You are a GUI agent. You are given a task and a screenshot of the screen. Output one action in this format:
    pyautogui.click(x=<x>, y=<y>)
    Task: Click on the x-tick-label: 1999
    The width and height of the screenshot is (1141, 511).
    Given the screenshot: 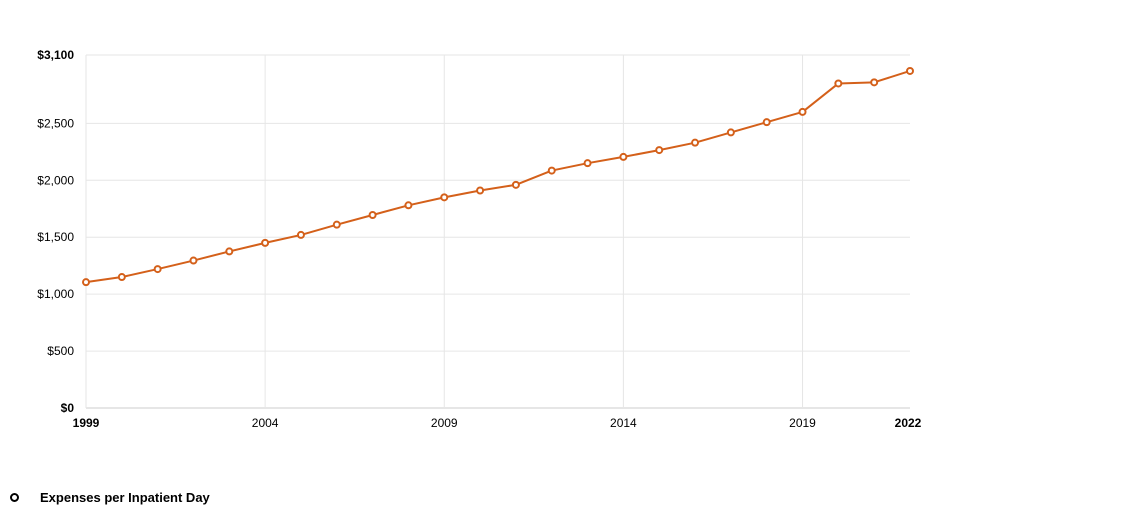 What is the action you would take?
    pyautogui.click(x=86, y=423)
    